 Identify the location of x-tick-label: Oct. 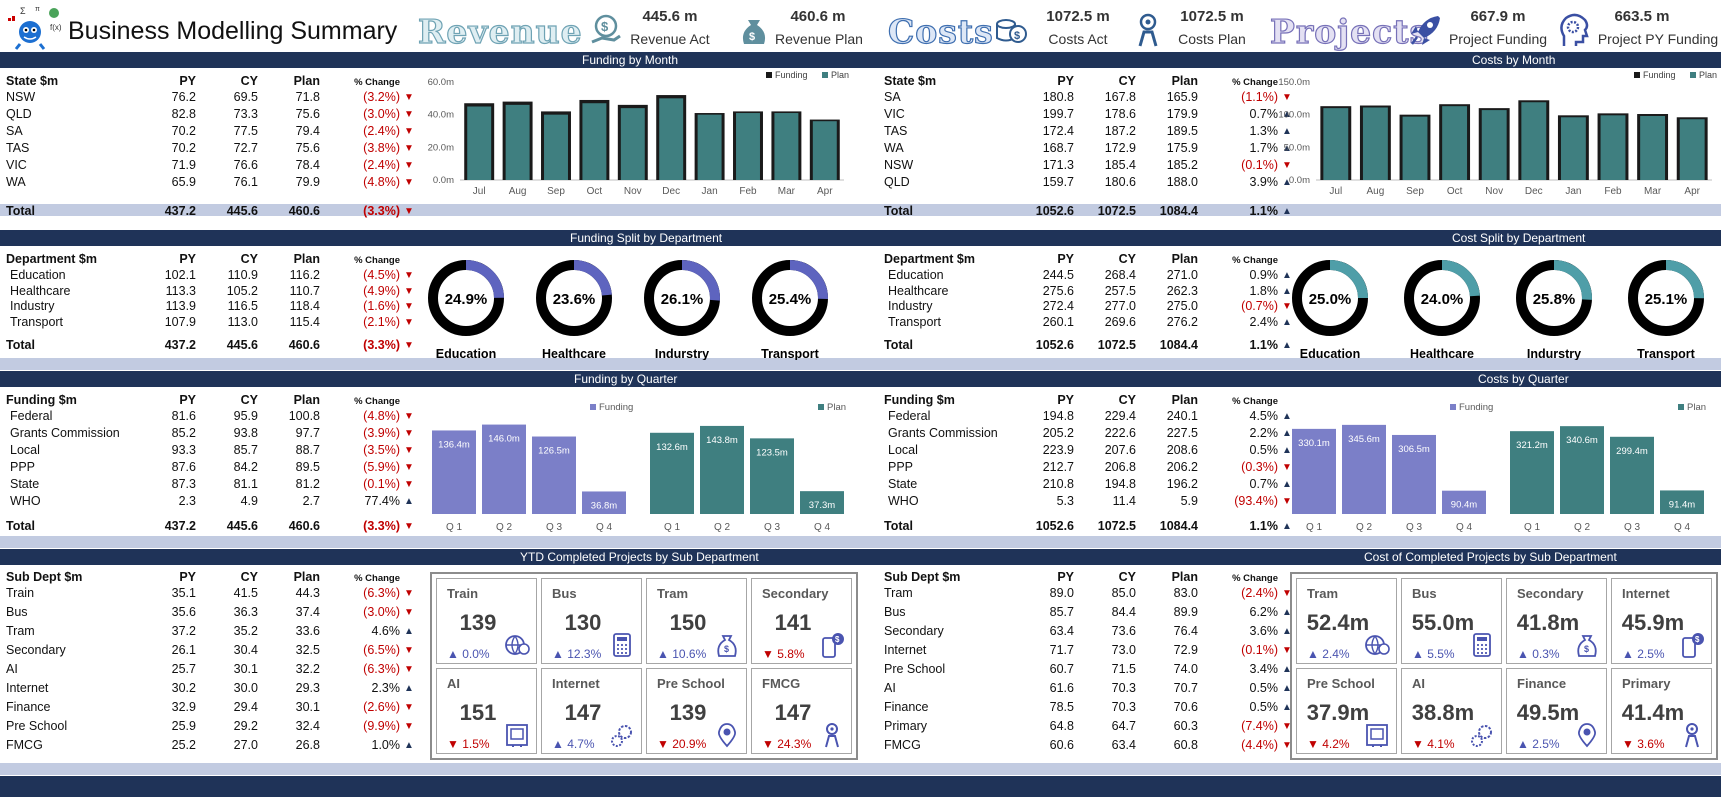
(1455, 191).